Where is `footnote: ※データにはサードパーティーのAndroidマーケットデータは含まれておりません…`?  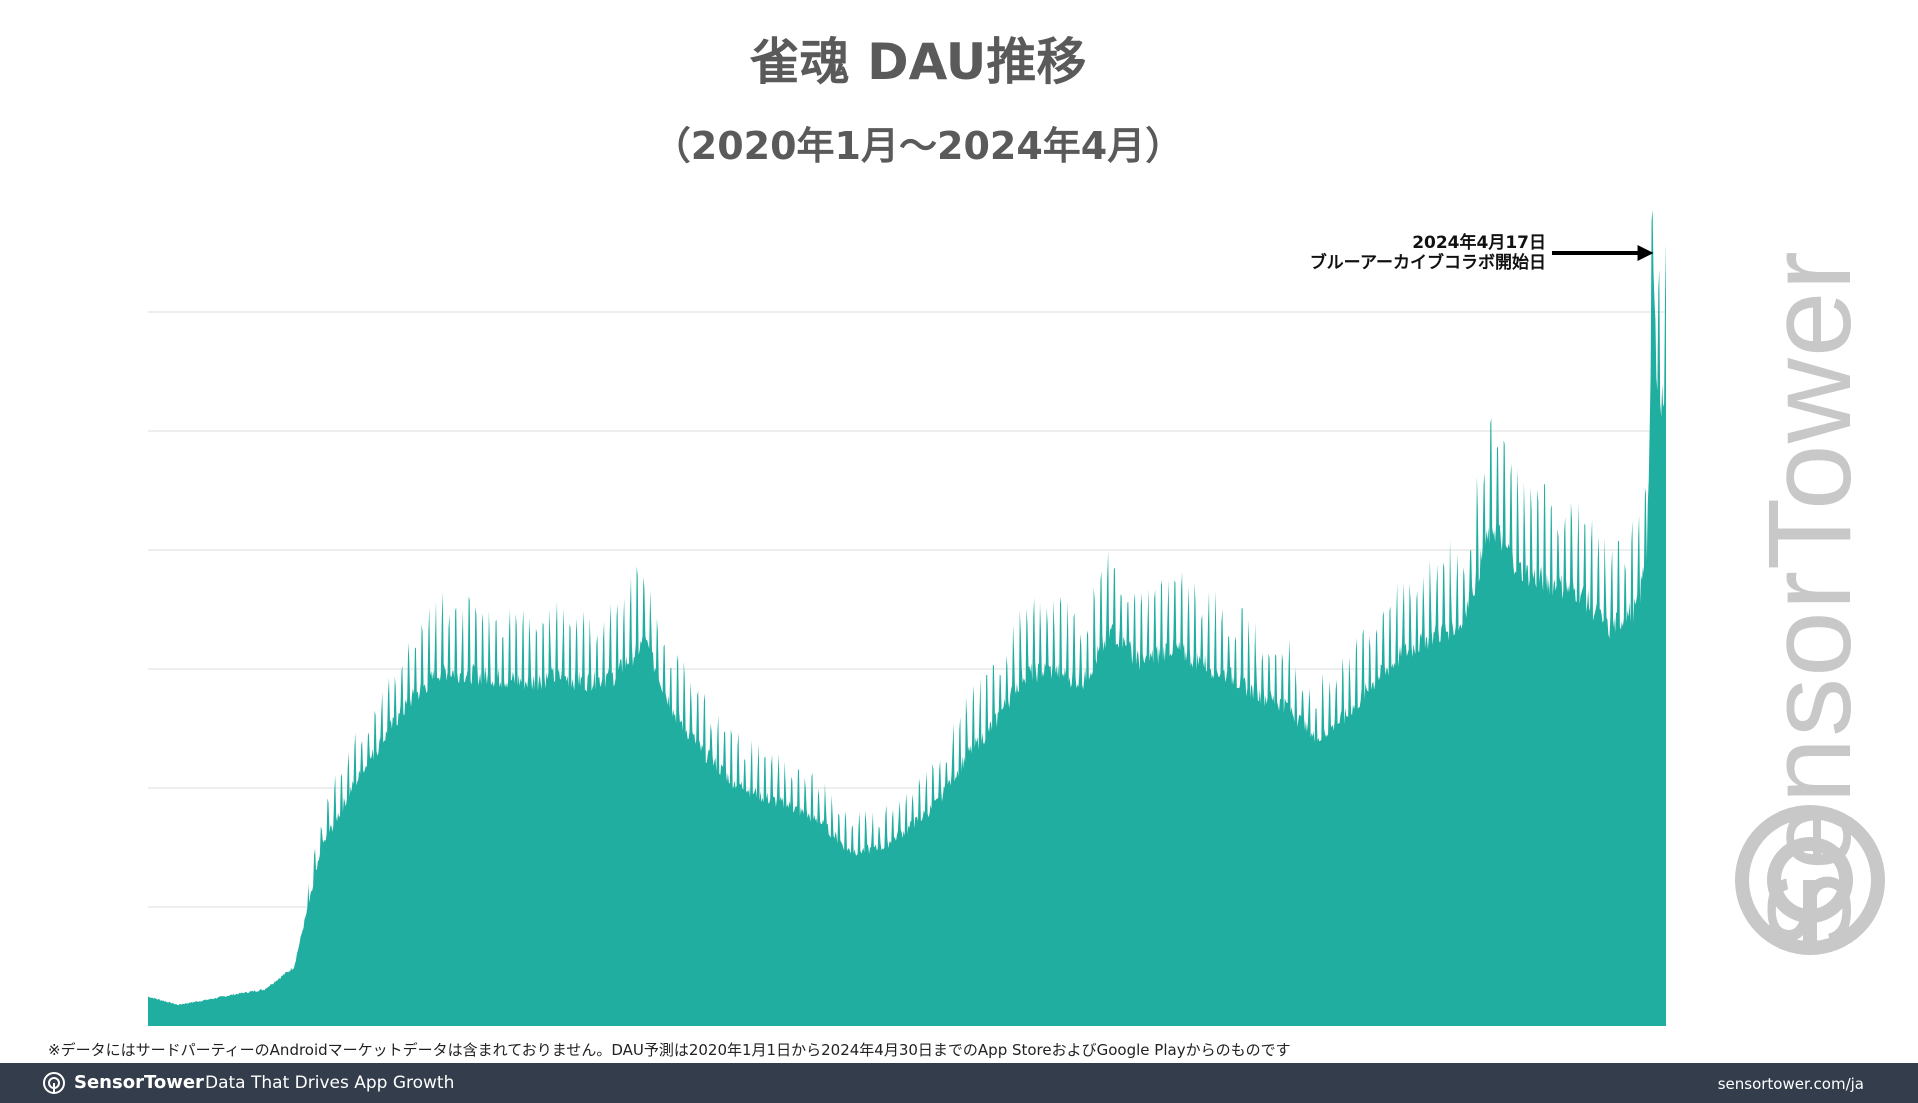 footnote: ※データにはサードパーティーのAndroidマーケットデータは含まれておりません… is located at coordinates (669, 1050).